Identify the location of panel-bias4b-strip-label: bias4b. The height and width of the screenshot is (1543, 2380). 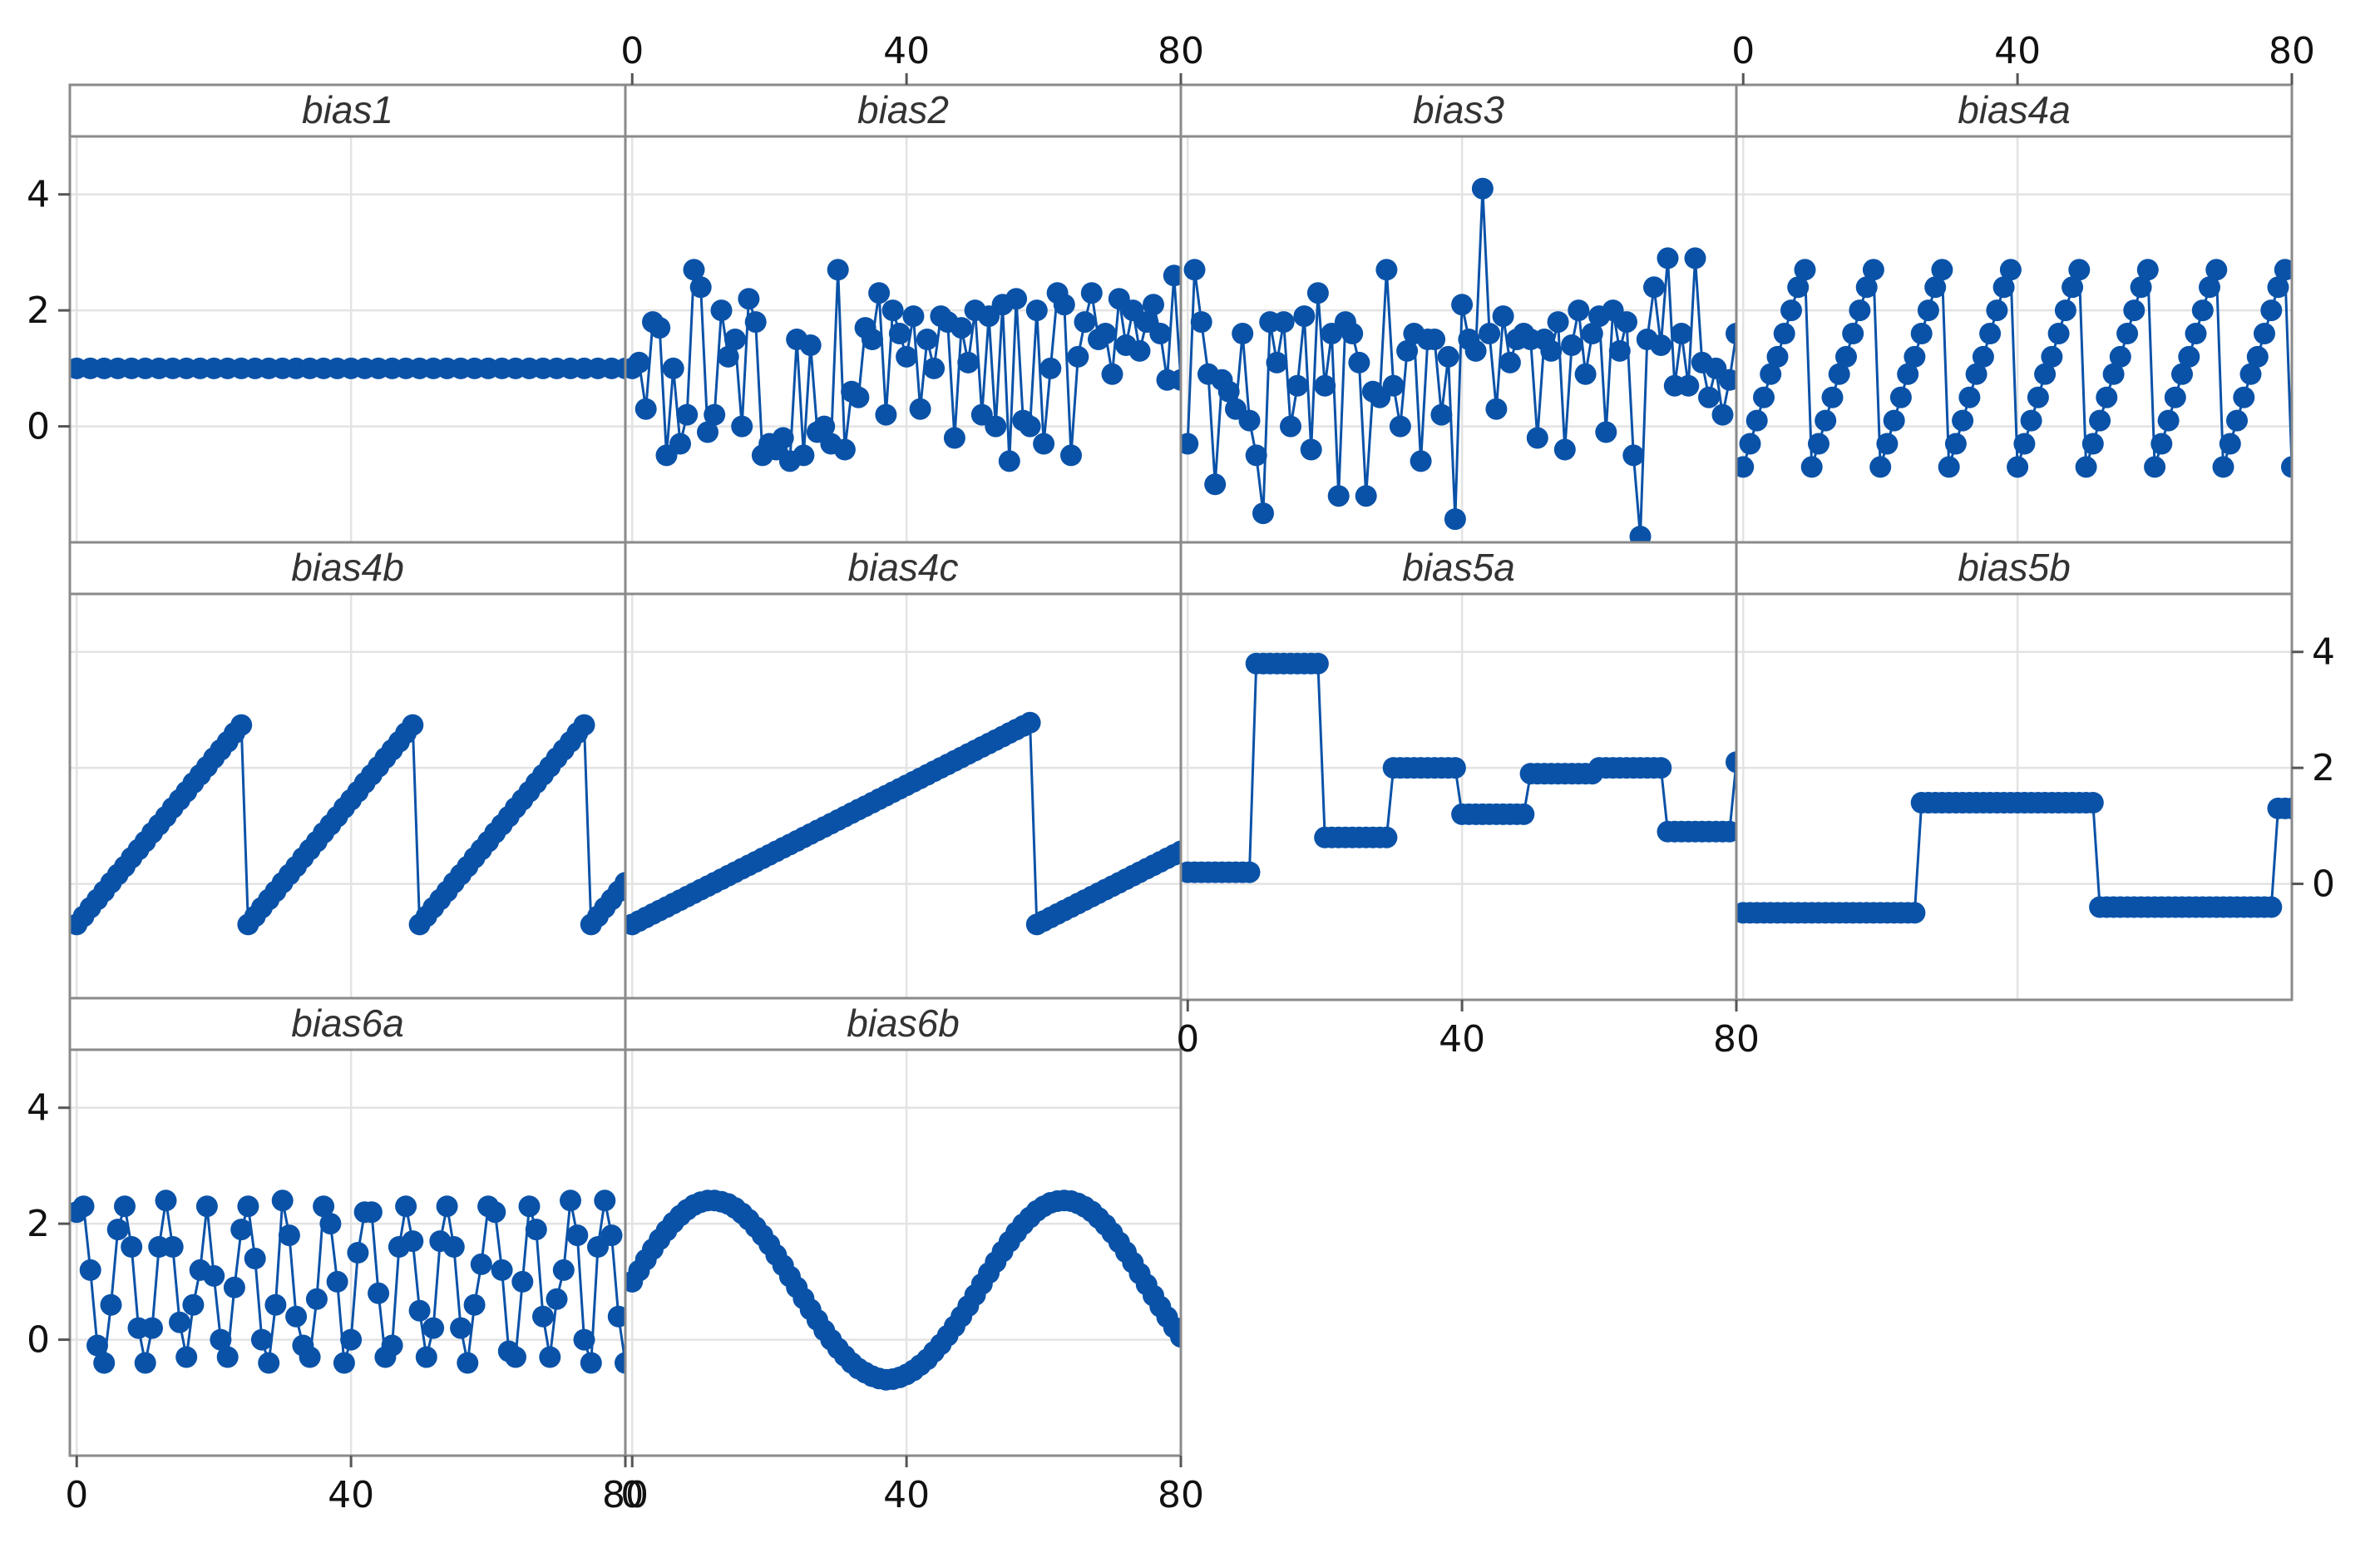
(347, 567).